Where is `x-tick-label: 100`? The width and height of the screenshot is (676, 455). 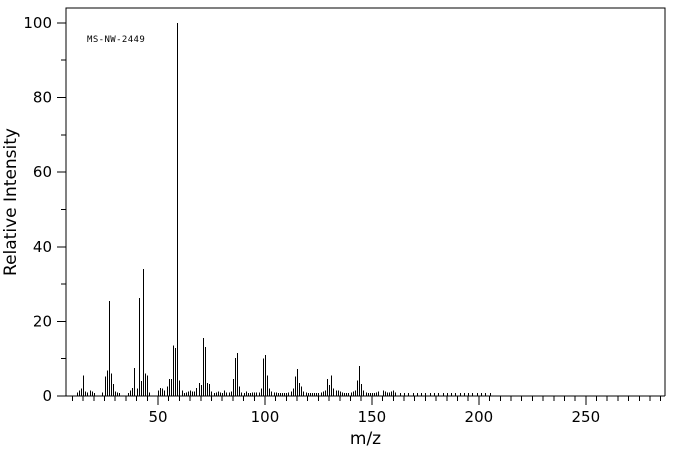 x-tick-label: 100 is located at coordinates (265, 417).